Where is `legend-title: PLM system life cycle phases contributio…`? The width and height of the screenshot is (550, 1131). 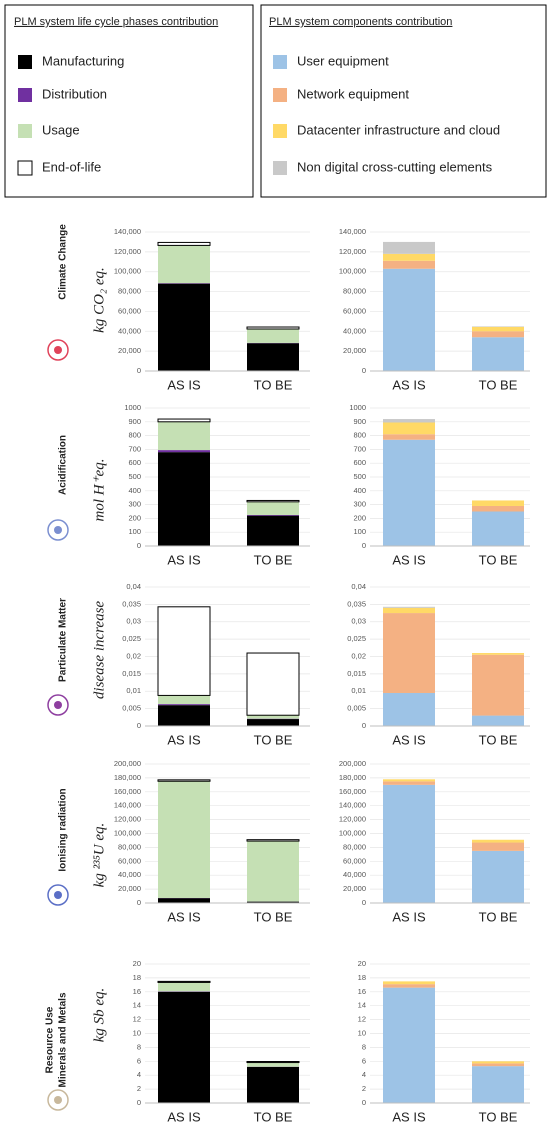
legend-title: PLM system life cycle phases contributio… is located at coordinates (116, 22).